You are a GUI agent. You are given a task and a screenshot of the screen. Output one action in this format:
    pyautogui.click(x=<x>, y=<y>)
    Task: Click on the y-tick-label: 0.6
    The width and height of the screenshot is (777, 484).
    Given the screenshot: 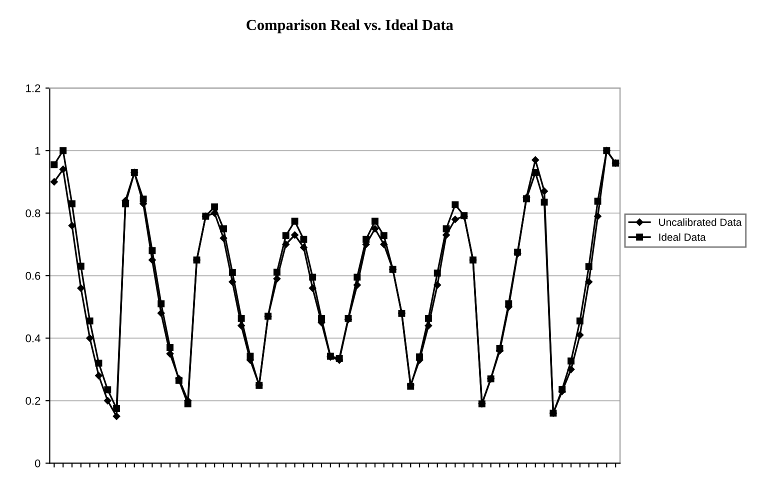 What is the action you would take?
    pyautogui.click(x=33, y=276)
    